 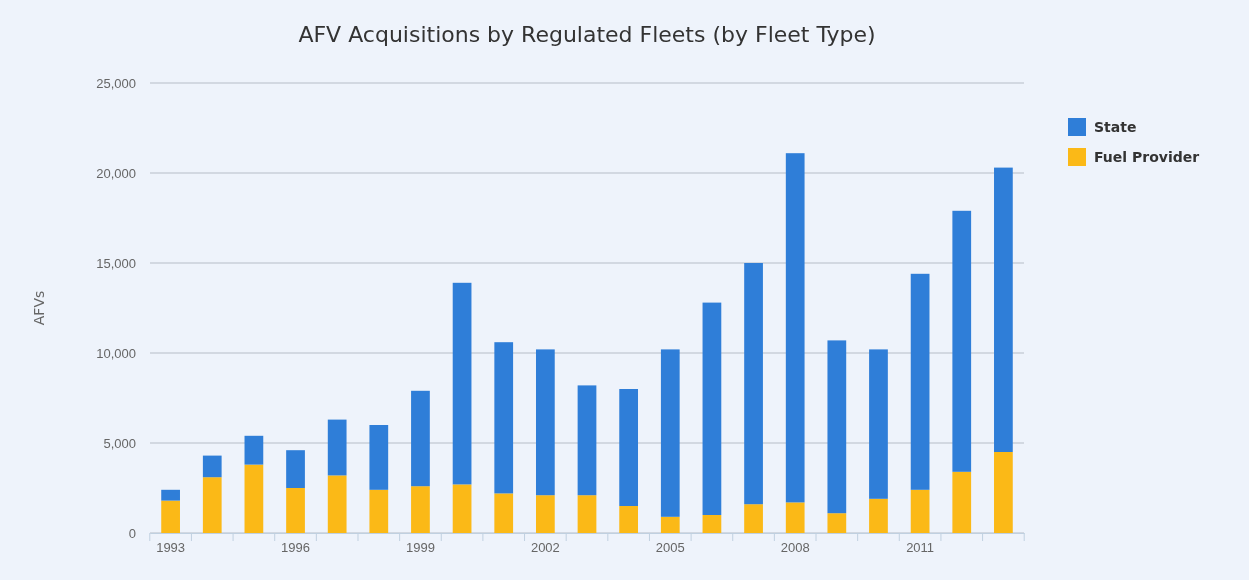 I want to click on y-tick-label: 20,000, so click(x=116, y=173).